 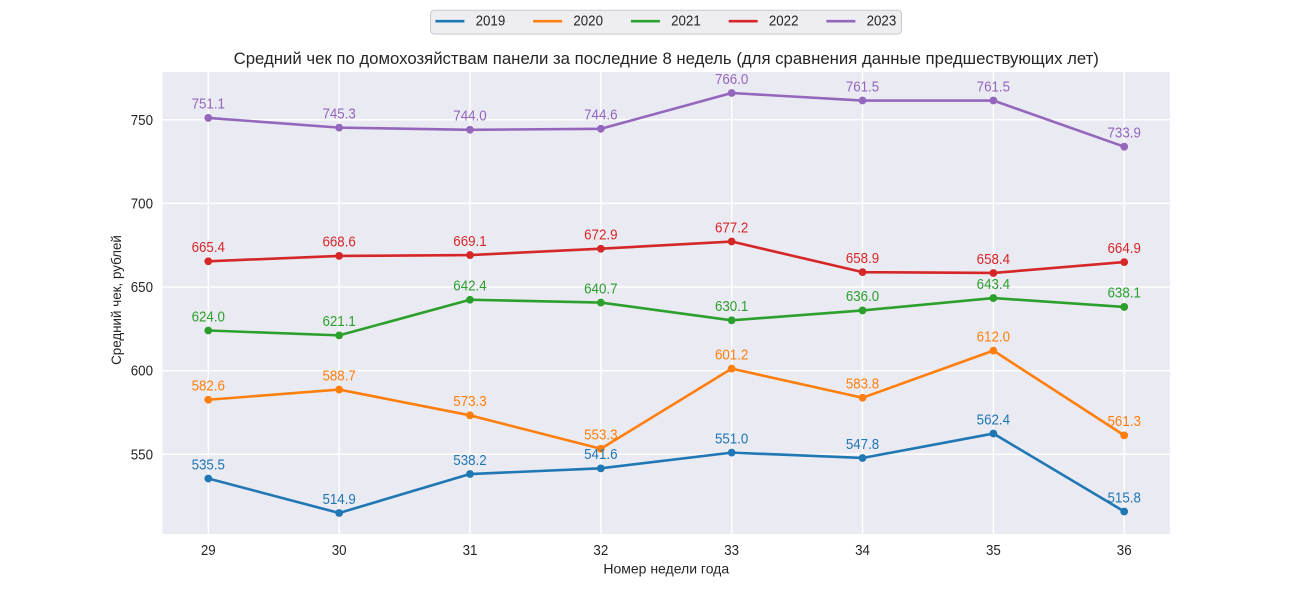 I want to click on svg-text: 2022, so click(x=784, y=22).